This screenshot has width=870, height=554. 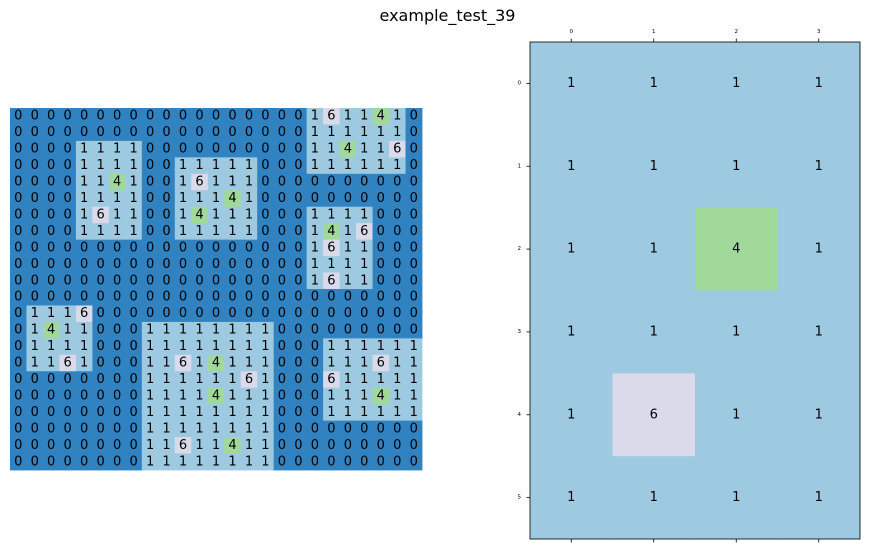 I want to click on cell-value-label: 6, so click(x=654, y=414).